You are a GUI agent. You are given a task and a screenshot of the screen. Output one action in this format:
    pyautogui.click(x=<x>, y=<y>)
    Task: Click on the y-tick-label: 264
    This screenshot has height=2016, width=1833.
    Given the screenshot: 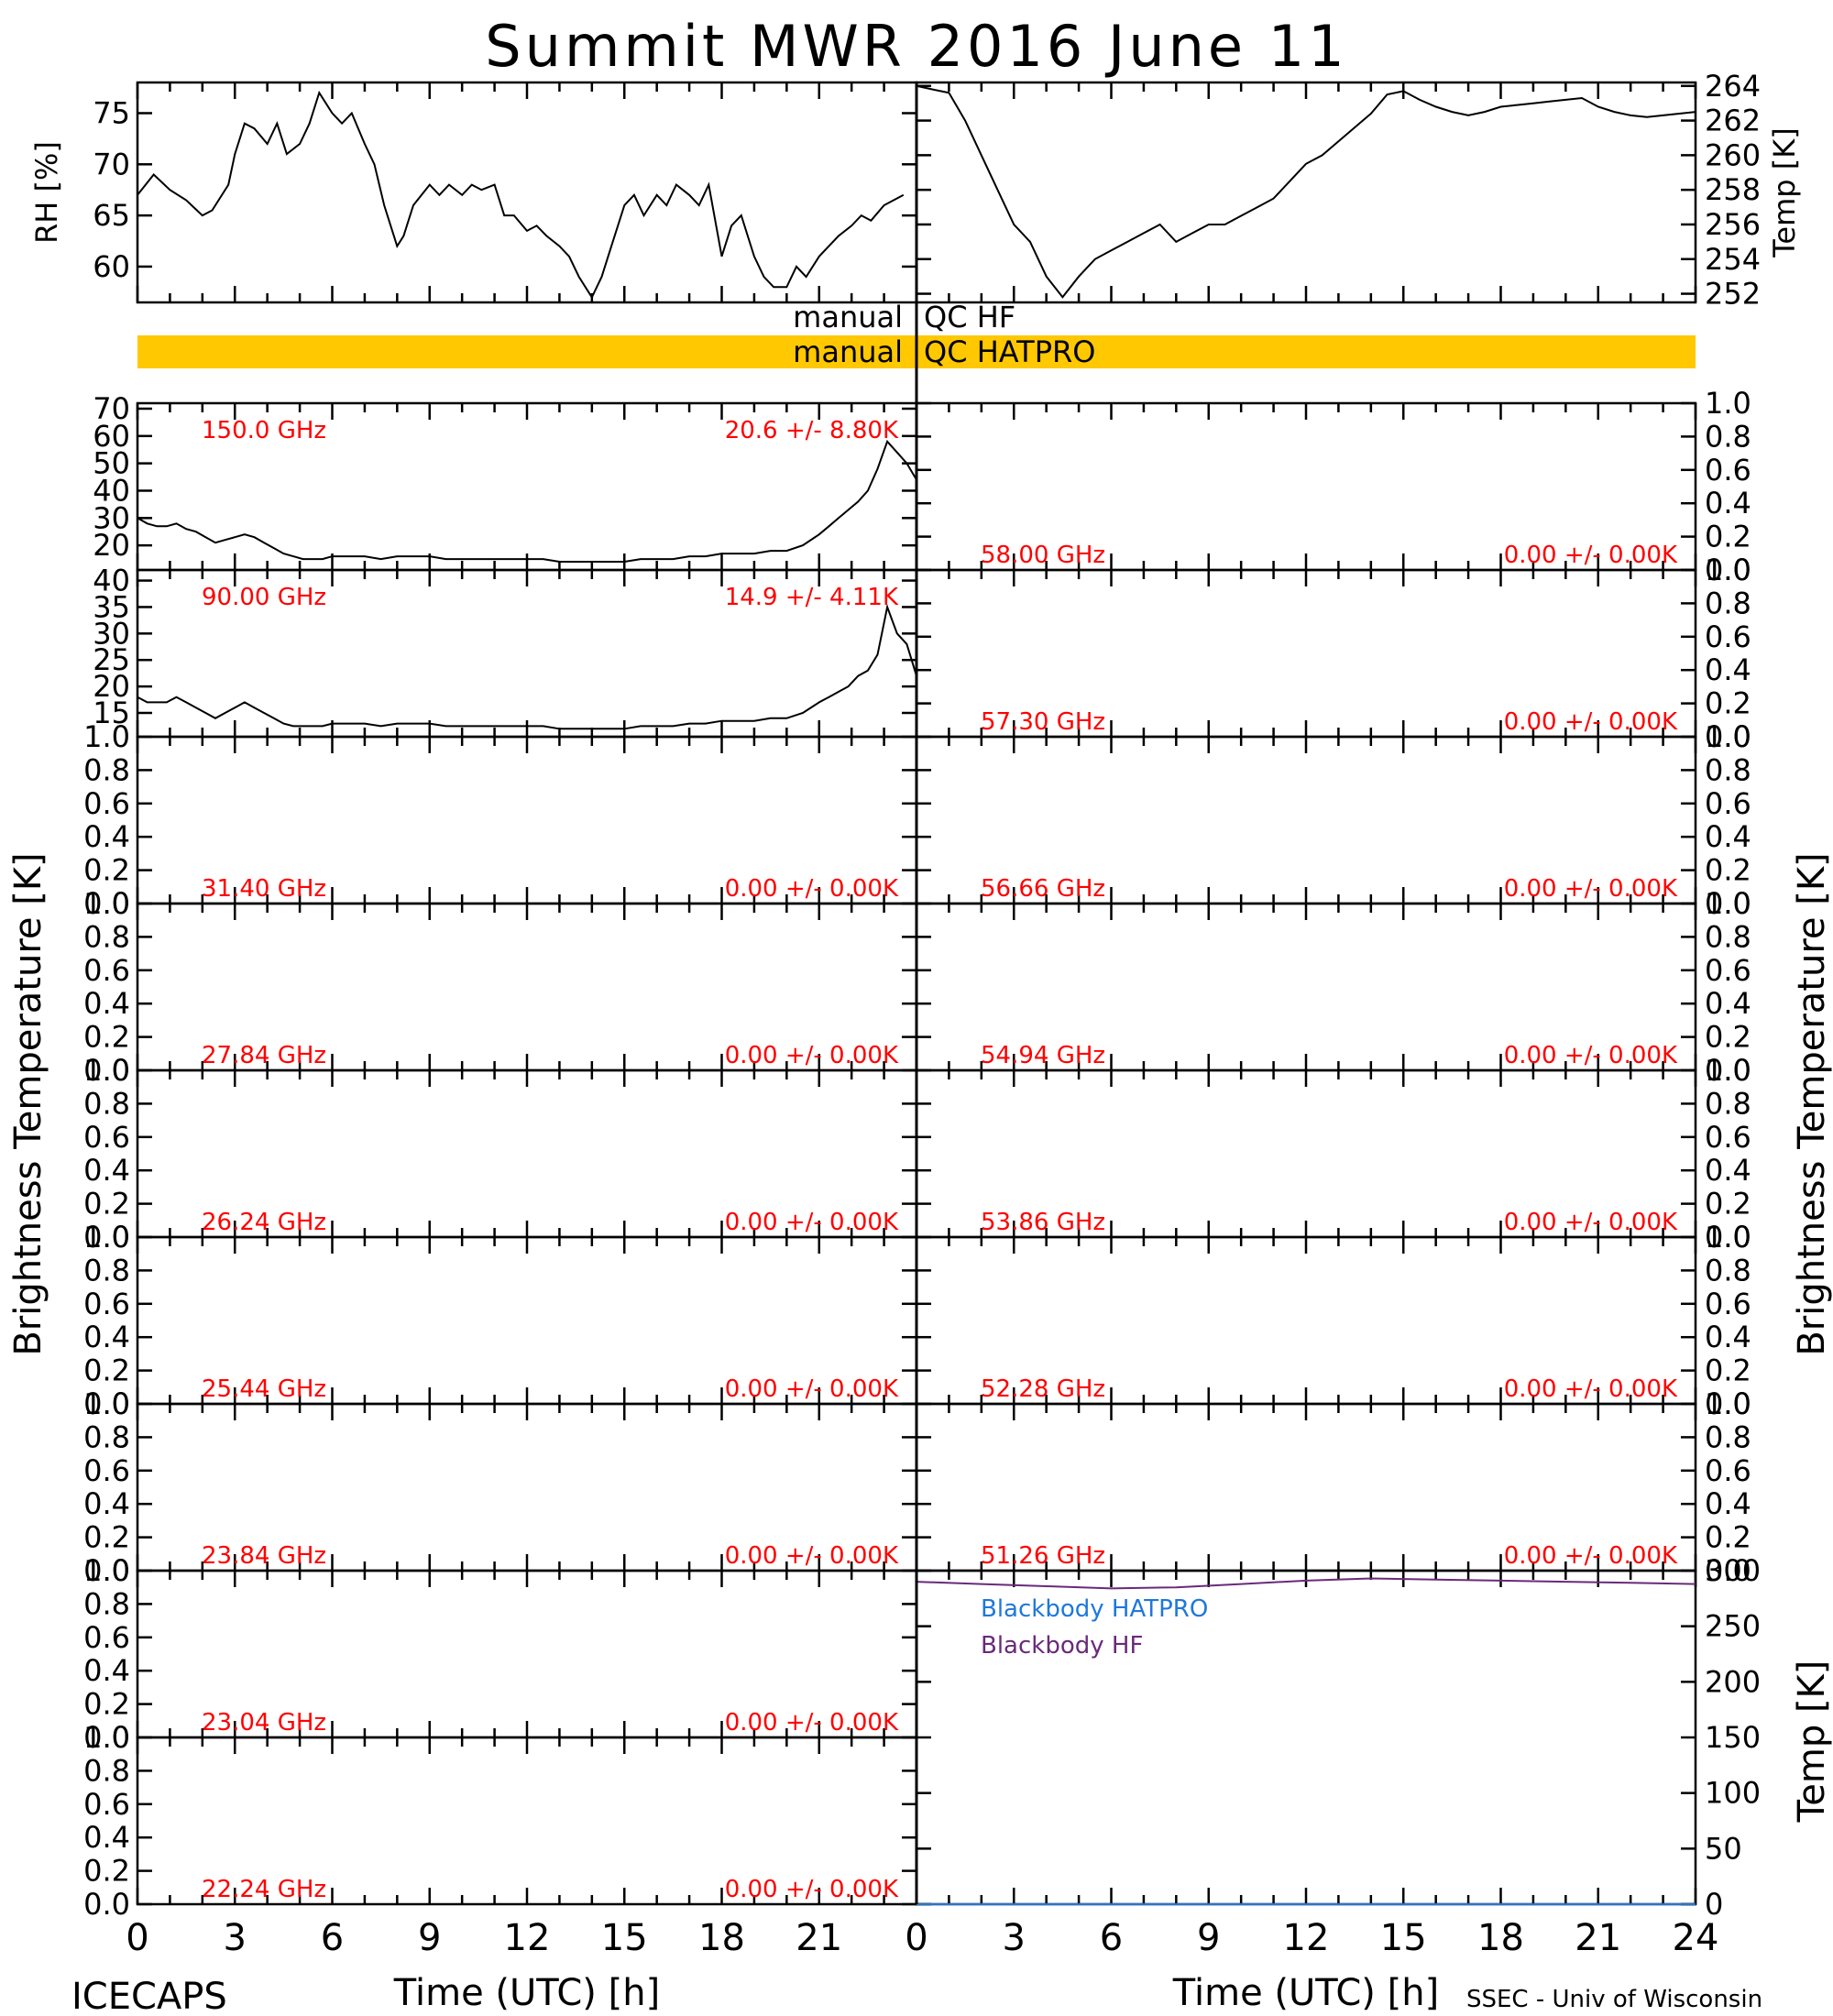 What is the action you would take?
    pyautogui.click(x=1733, y=86)
    